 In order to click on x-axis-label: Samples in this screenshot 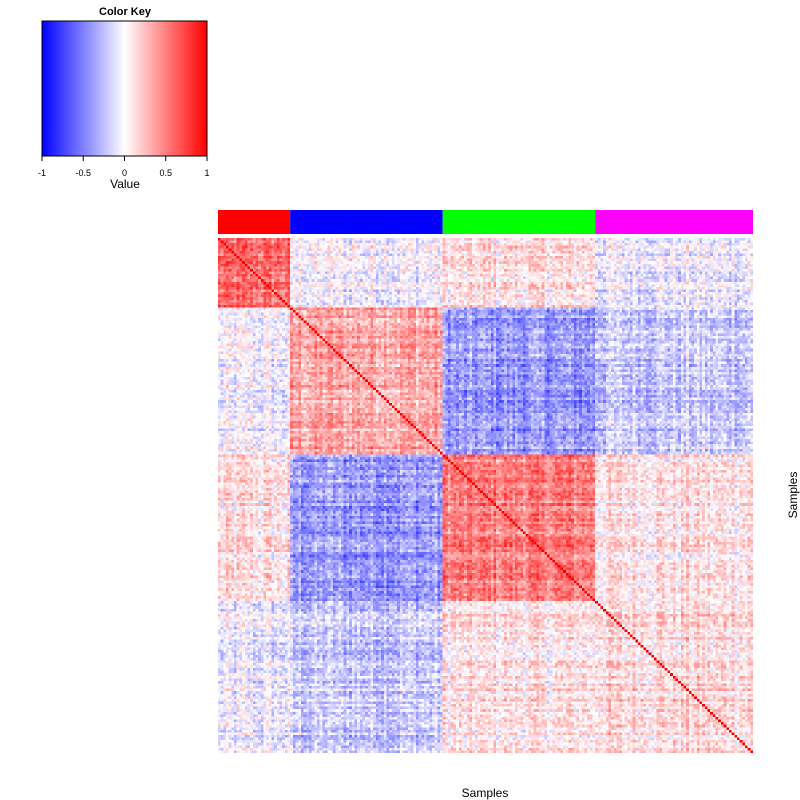, I will do `click(485, 793)`.